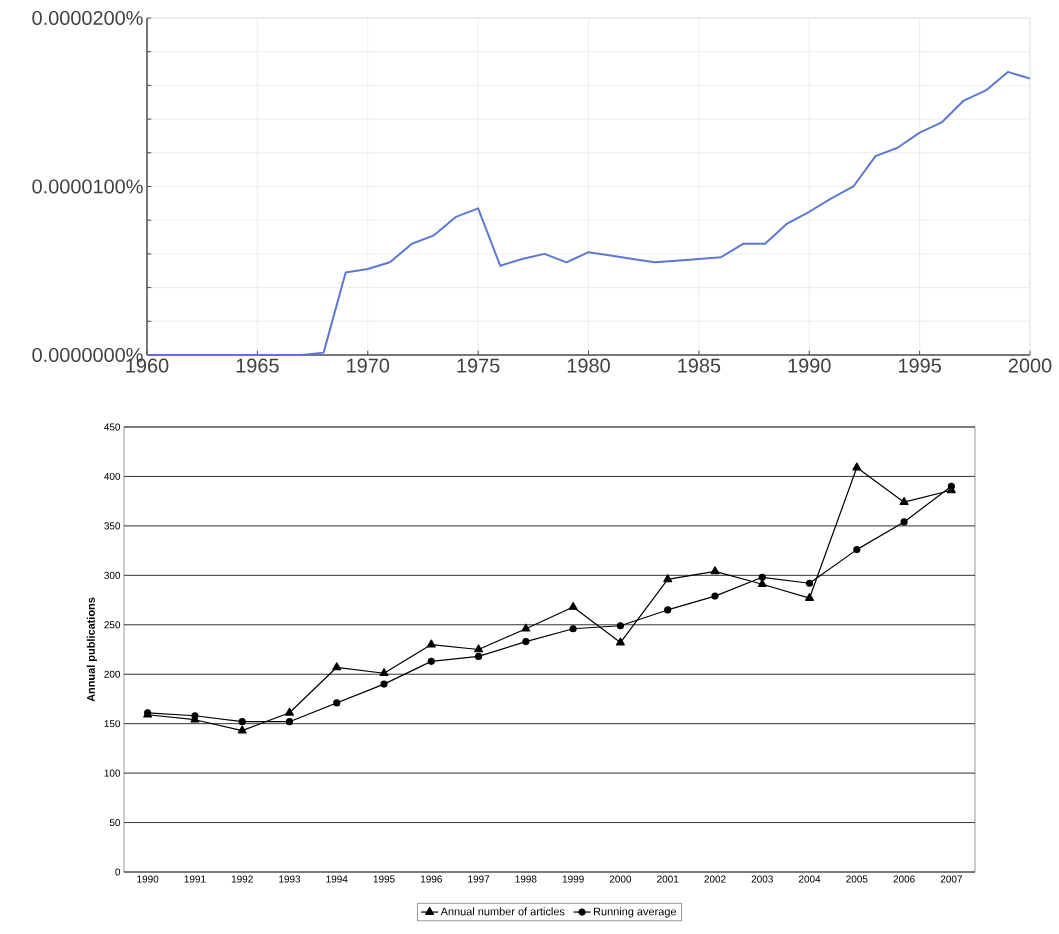 Image resolution: width=1059 pixels, height=934 pixels. Describe the element at coordinates (257, 365) in the screenshot. I see `x-tick-label: 1965` at that location.